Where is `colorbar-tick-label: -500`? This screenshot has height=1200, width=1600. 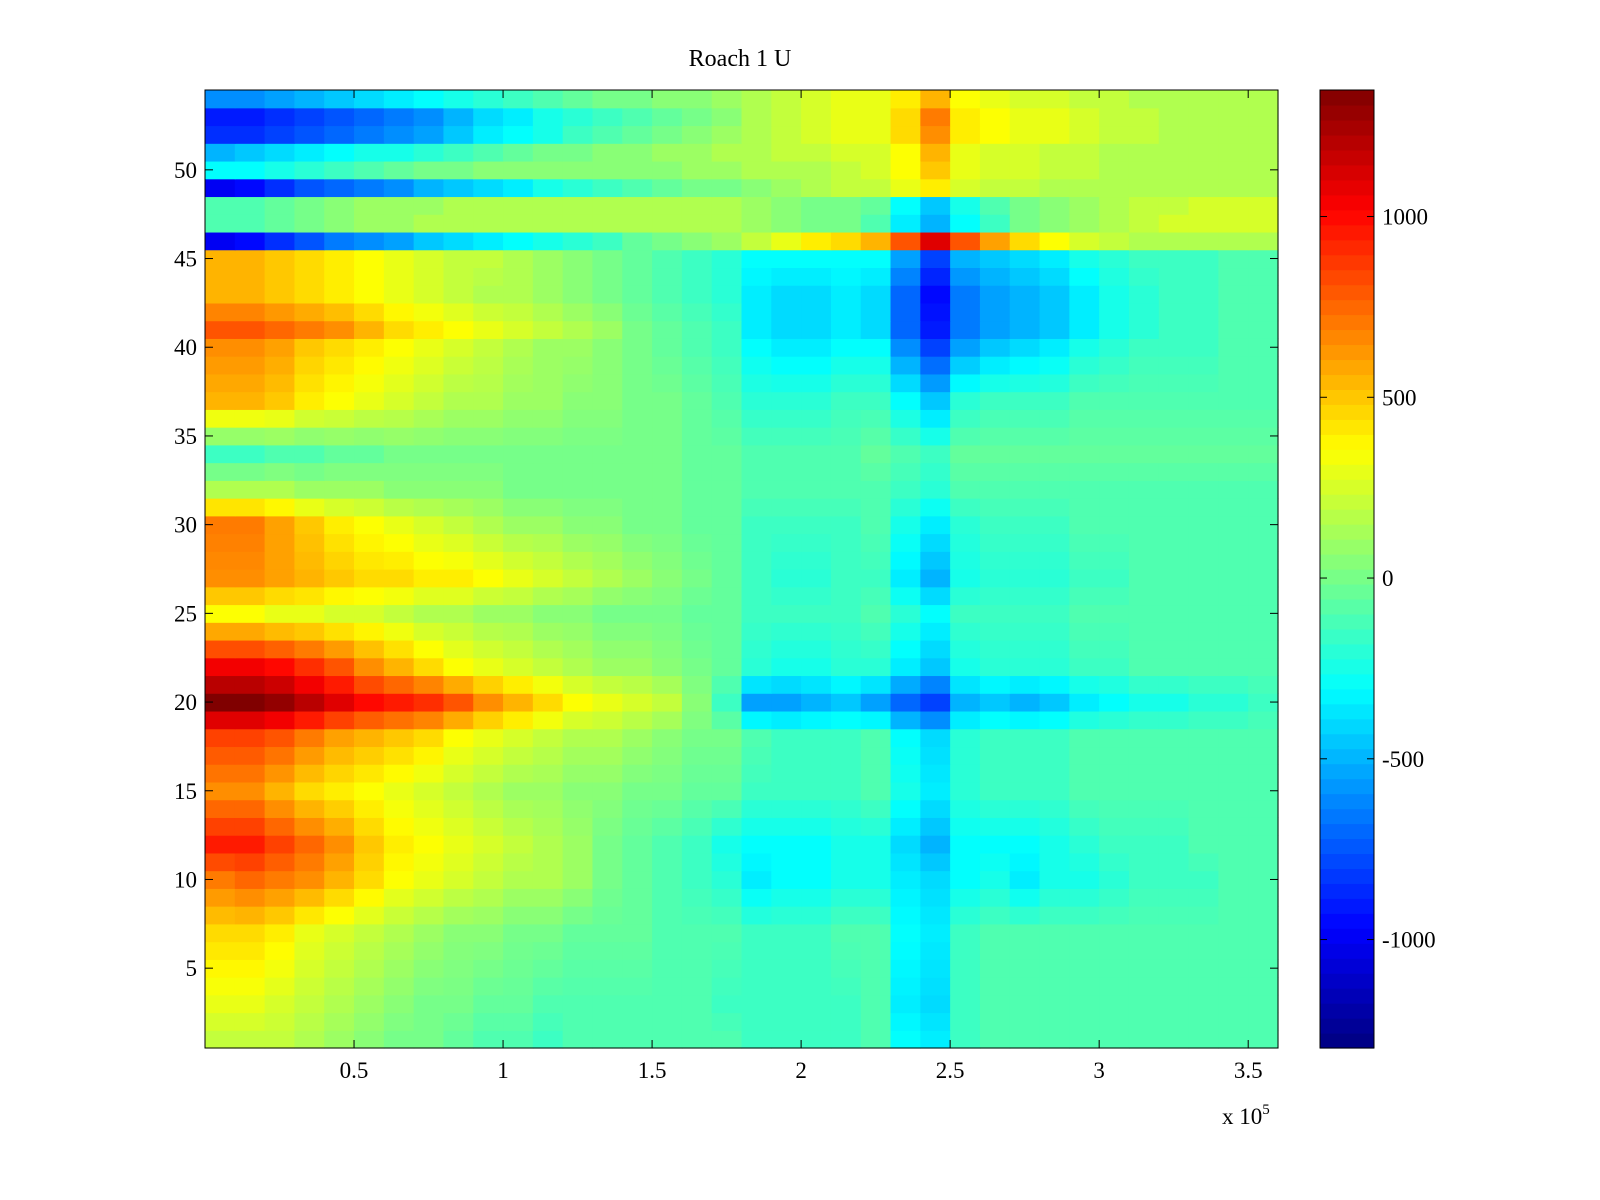 colorbar-tick-label: -500 is located at coordinates (1403, 759).